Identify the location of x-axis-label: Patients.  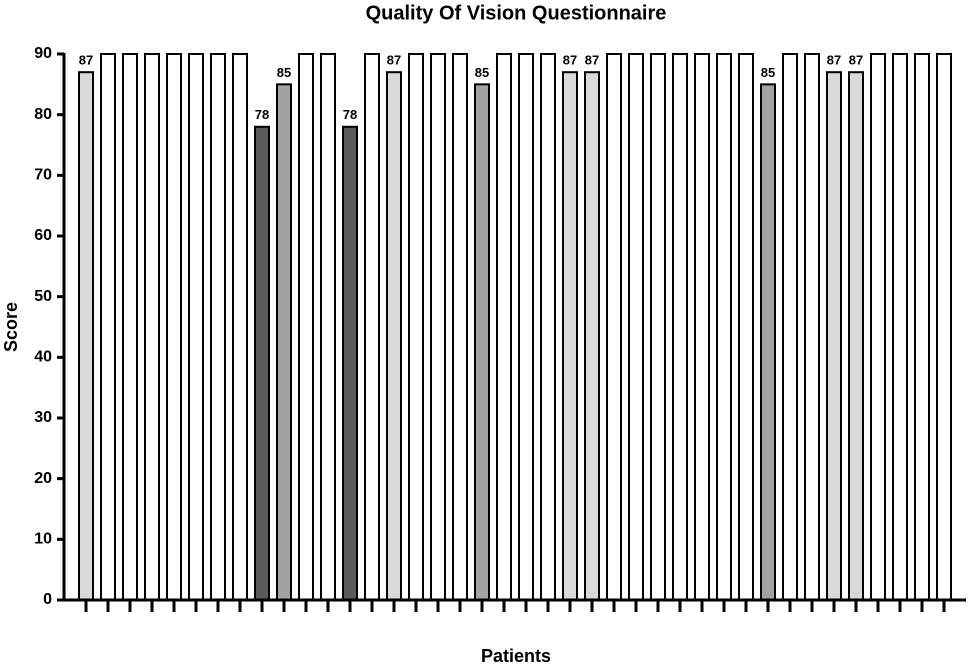
(516, 656).